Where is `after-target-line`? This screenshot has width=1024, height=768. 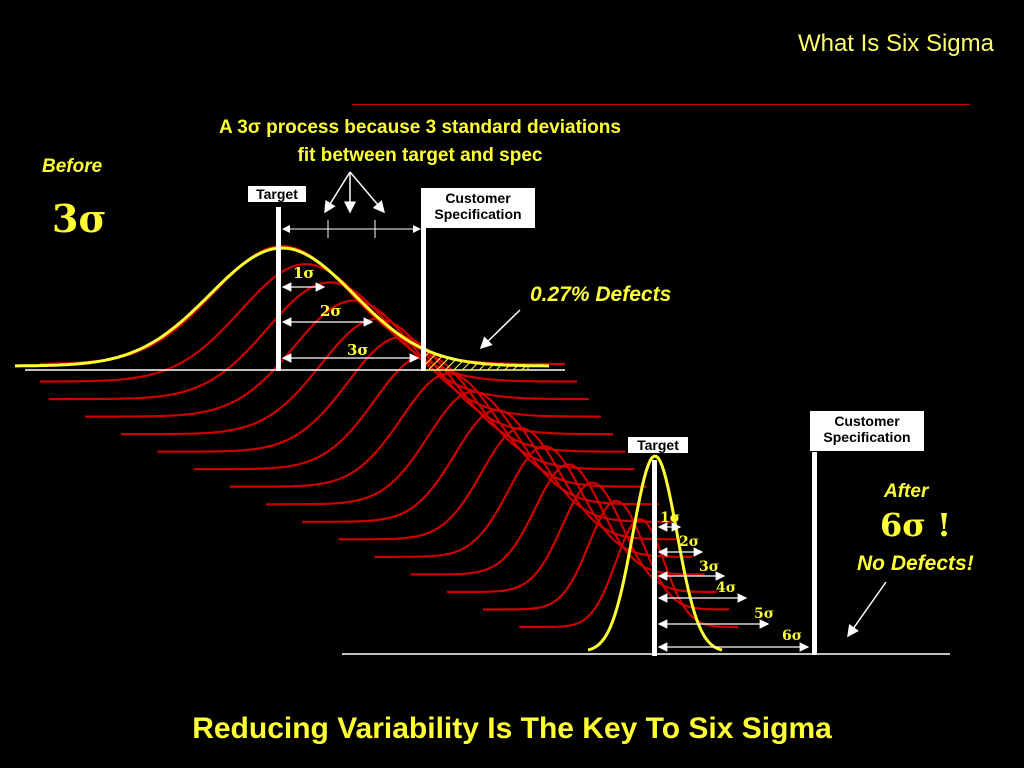
after-target-line is located at coordinates (654, 558).